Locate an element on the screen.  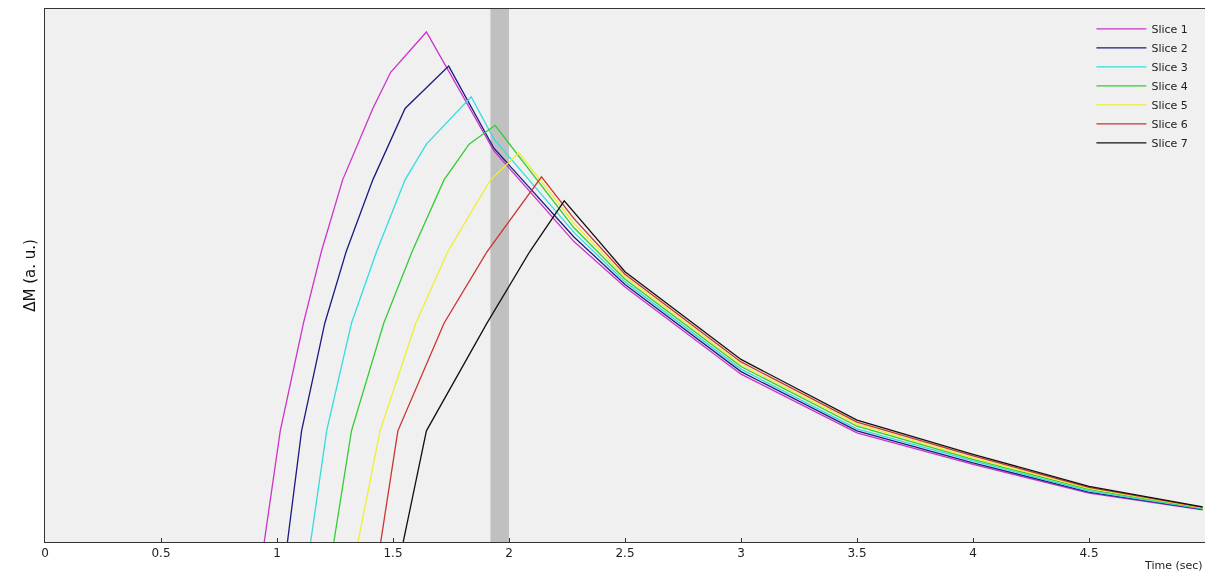
legend-label: Slice 4 is located at coordinates (1169, 87).